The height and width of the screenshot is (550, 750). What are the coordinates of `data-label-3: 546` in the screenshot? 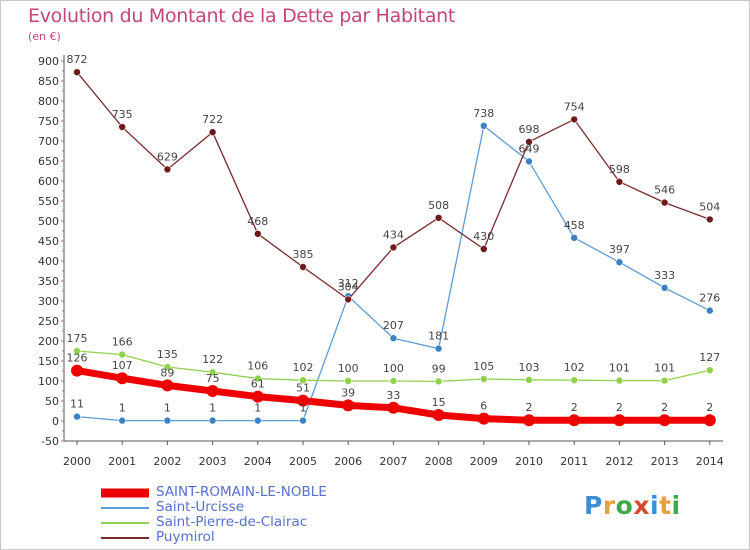 It's located at (664, 190).